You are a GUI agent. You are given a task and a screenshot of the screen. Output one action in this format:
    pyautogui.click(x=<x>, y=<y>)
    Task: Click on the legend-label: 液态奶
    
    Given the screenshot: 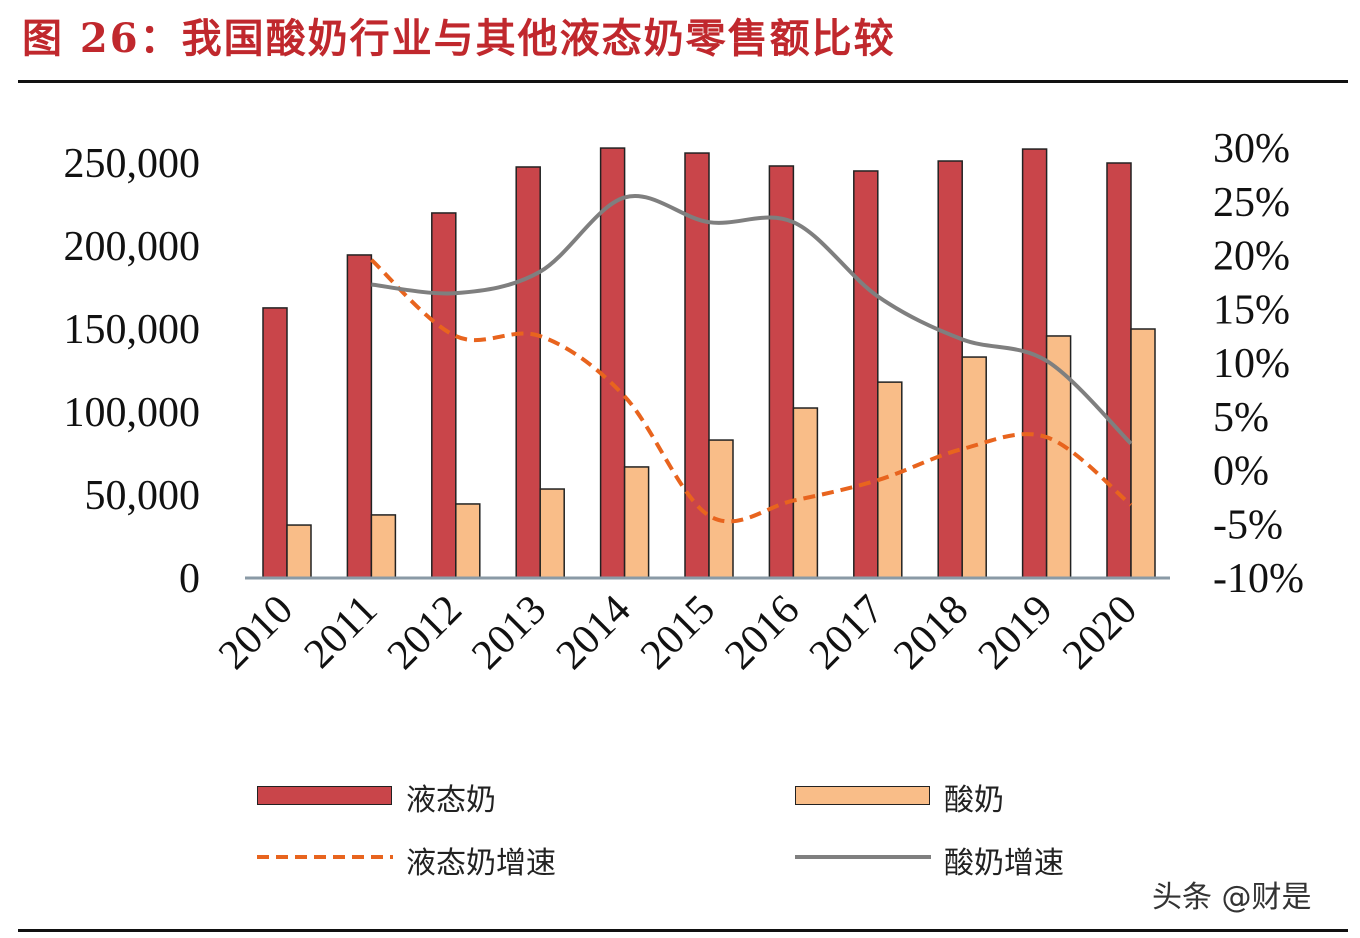 What is the action you would take?
    pyautogui.click(x=451, y=800)
    